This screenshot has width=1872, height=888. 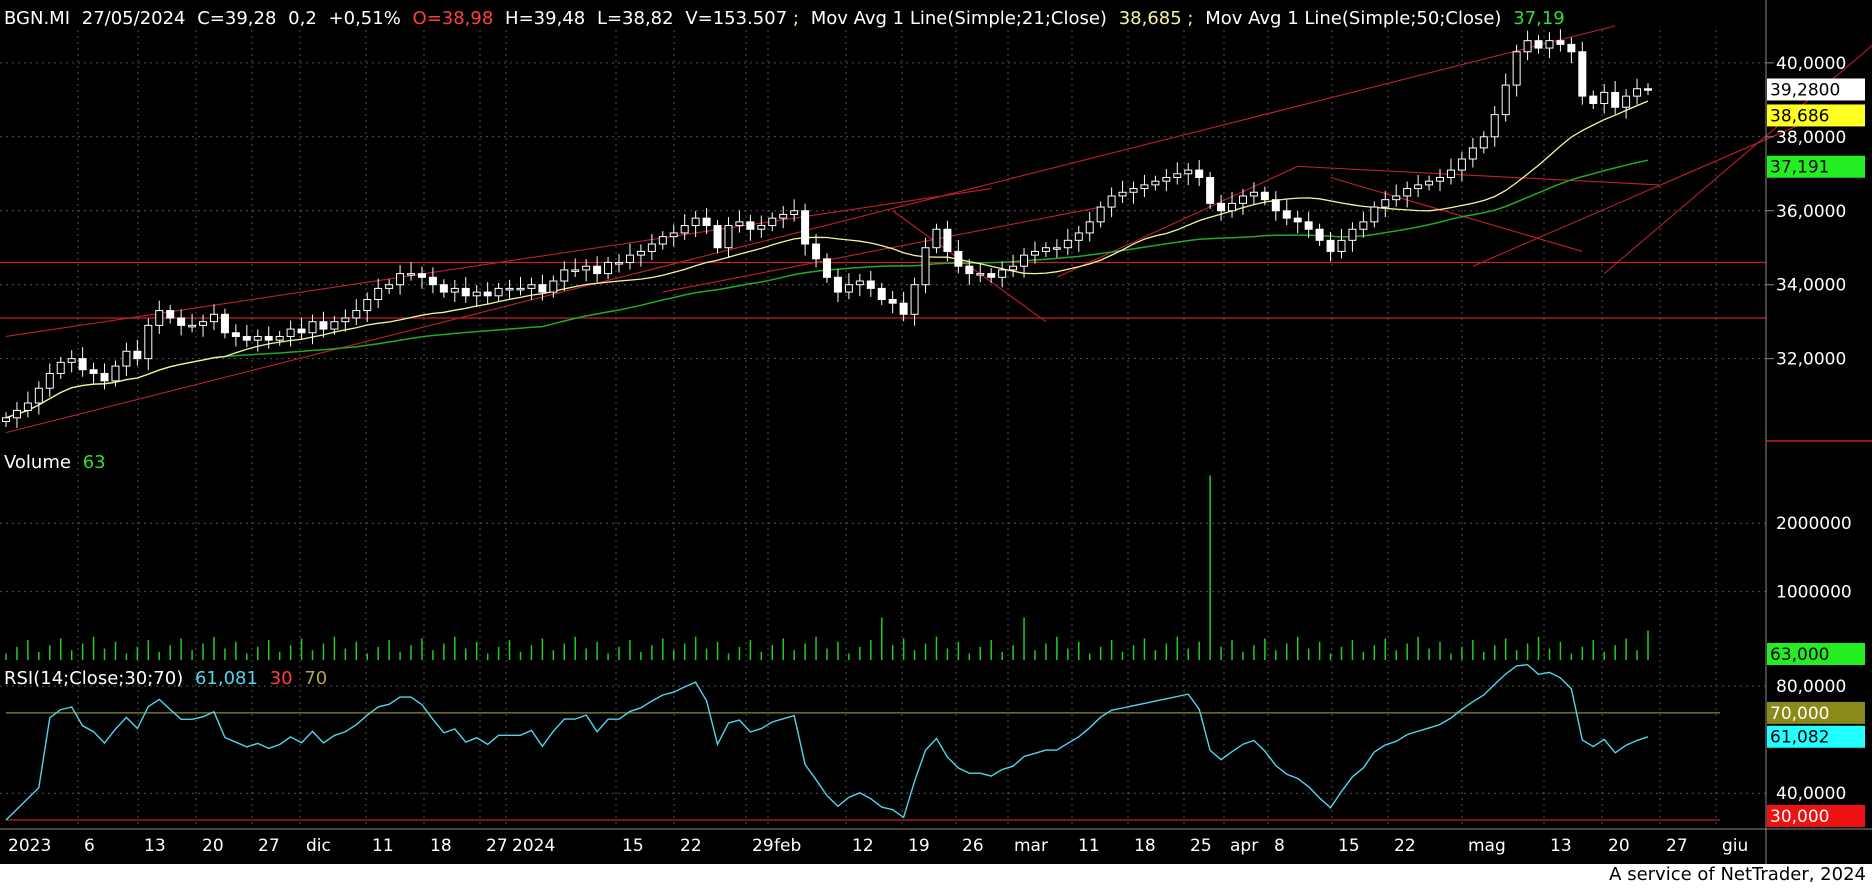 What do you see at coordinates (1811, 794) in the screenshot?
I see `rsi-tick-label: 40,0000` at bounding box center [1811, 794].